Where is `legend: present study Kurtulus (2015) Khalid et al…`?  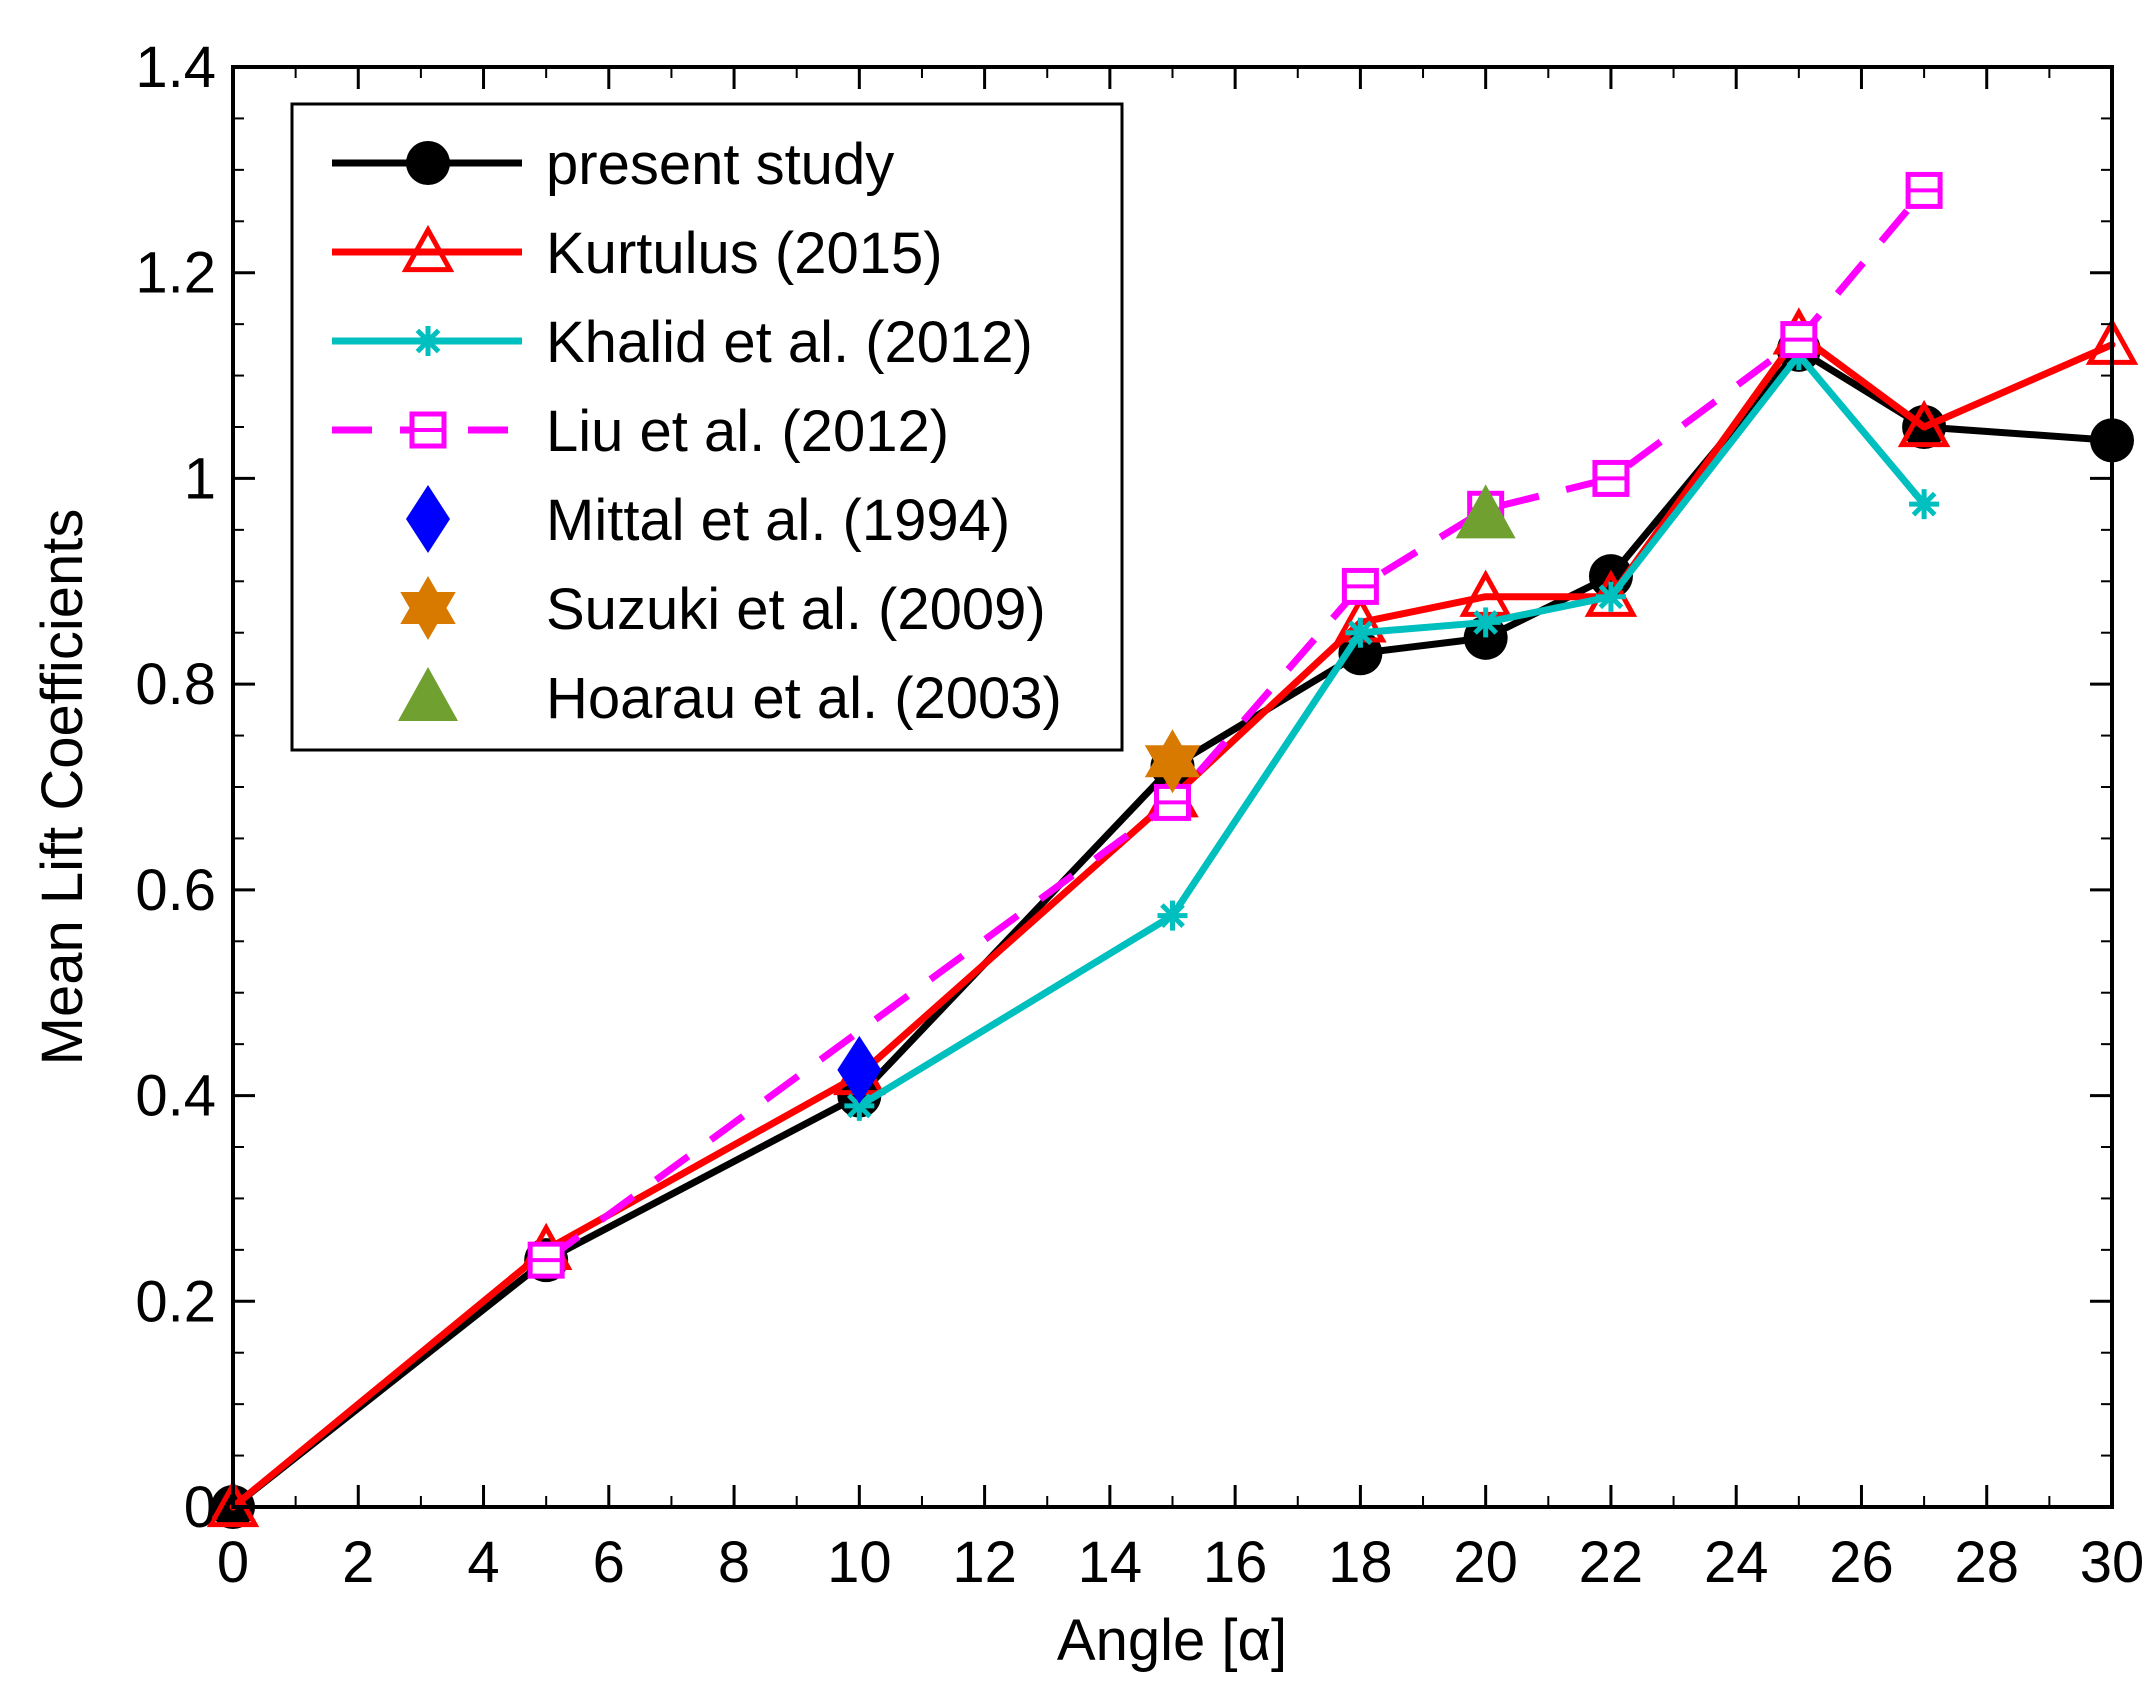
legend: present study Kurtulus (2015) Khalid et al… is located at coordinates (707, 427).